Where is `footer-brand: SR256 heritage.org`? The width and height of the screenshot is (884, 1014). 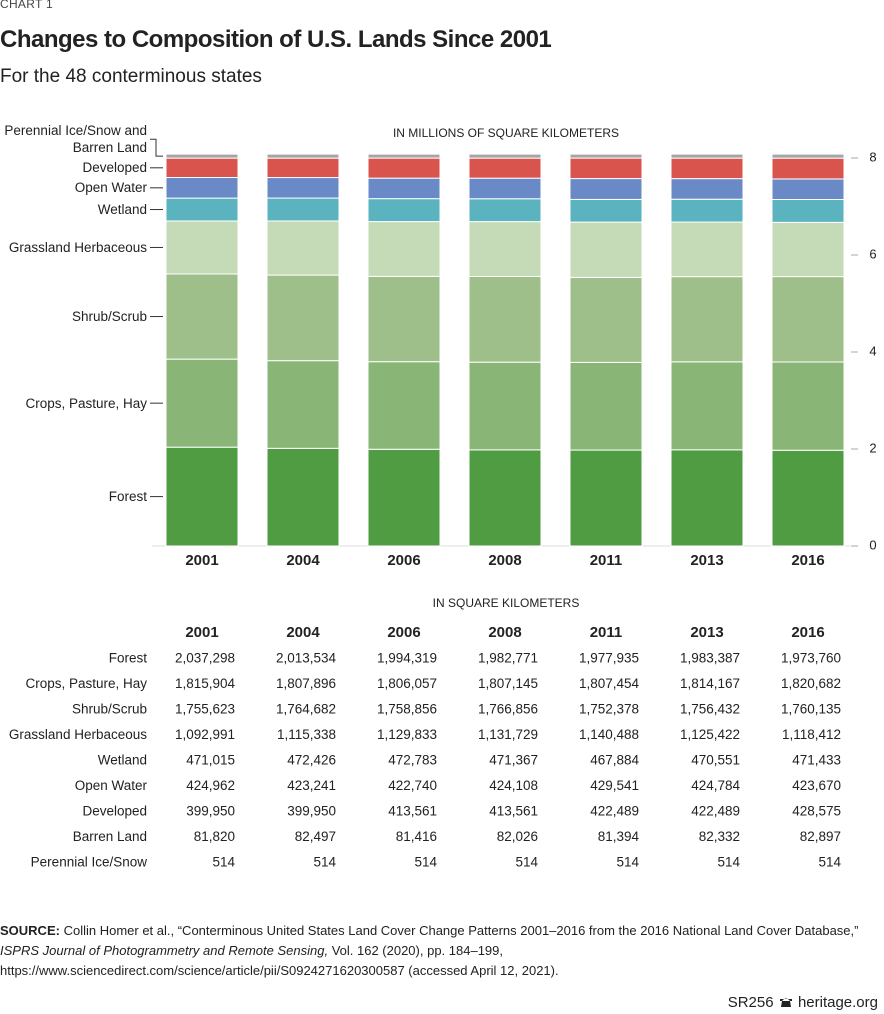
footer-brand: SR256 heritage.org is located at coordinates (803, 1002).